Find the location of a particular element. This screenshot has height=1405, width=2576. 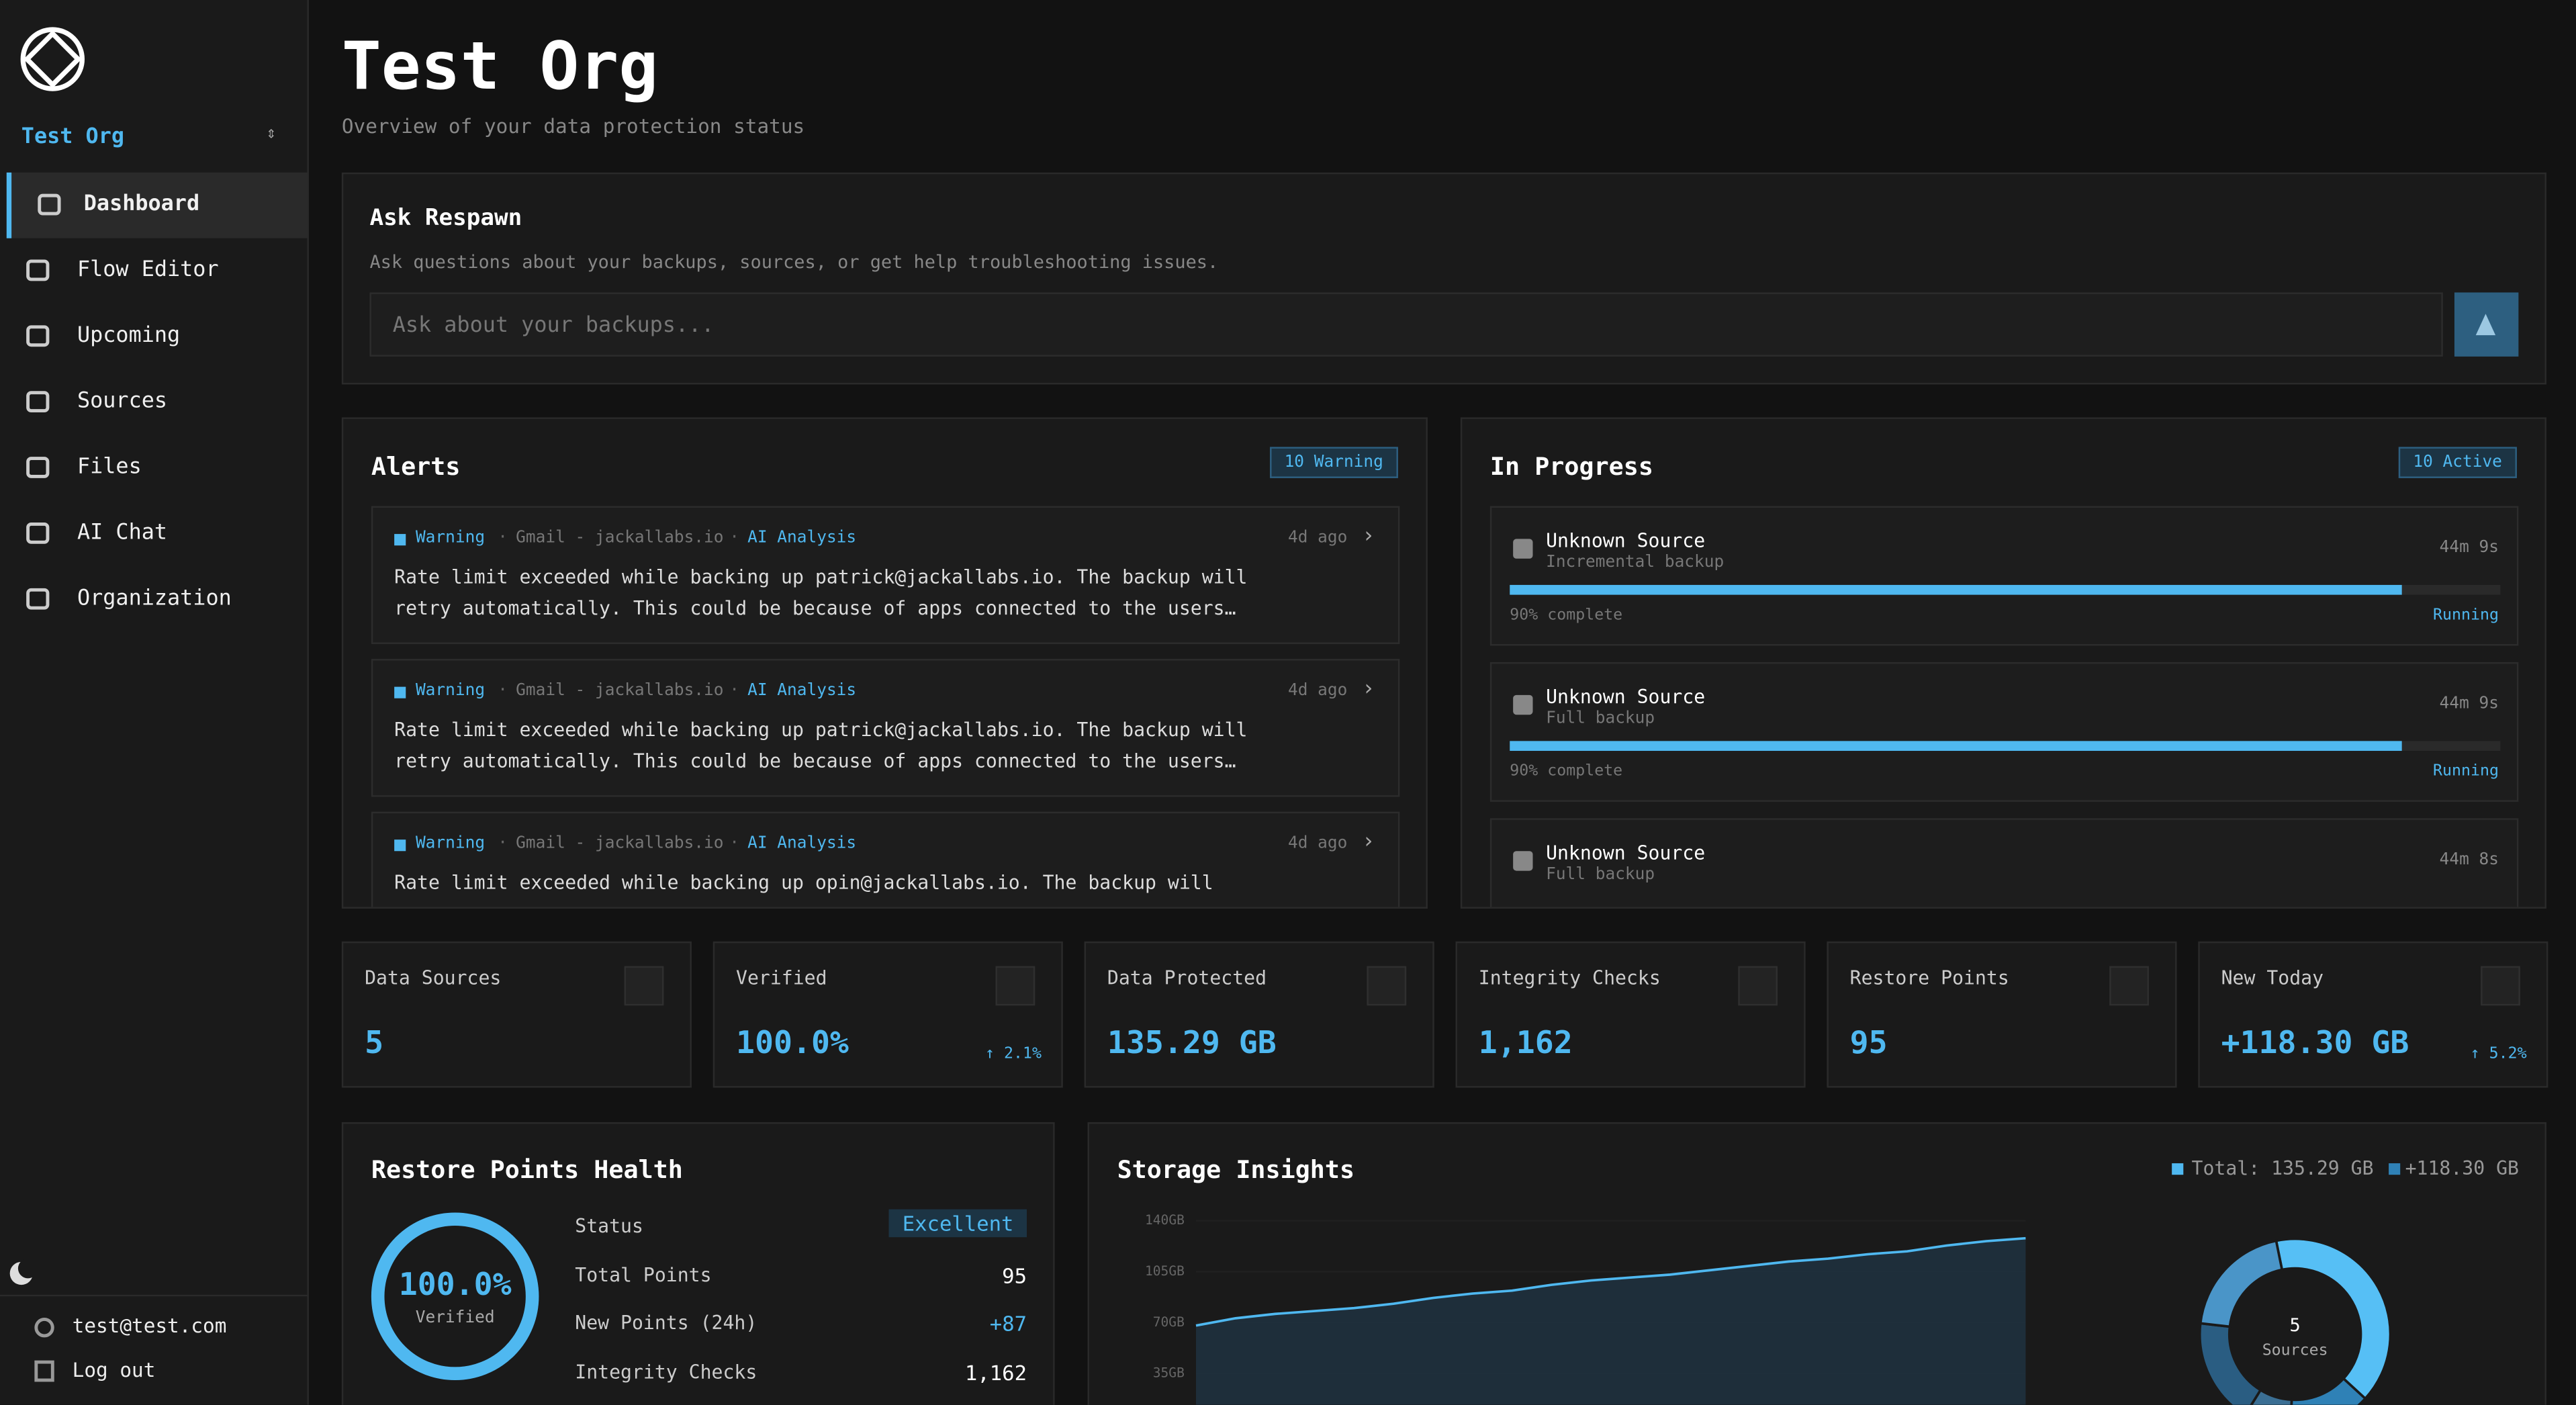

stat-label: Restore Points is located at coordinates (1929, 977).